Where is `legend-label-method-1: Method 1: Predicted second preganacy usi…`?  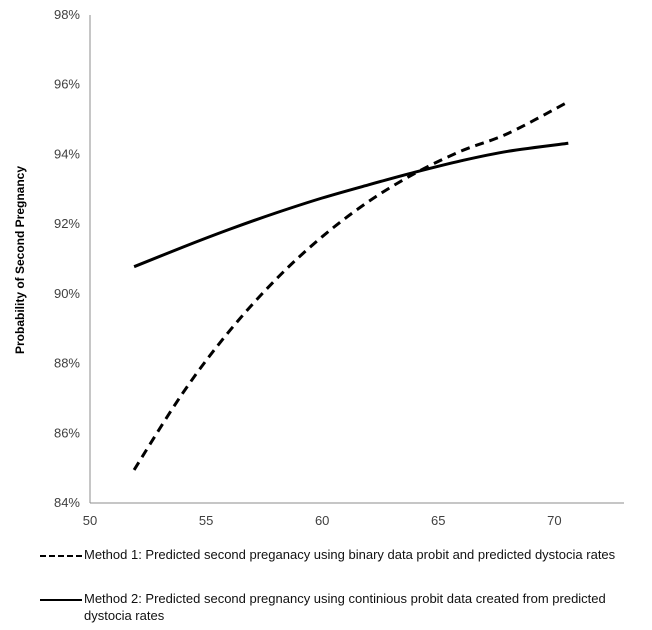
legend-label-method-1: Method 1: Predicted second preganacy usi… is located at coordinates (350, 554).